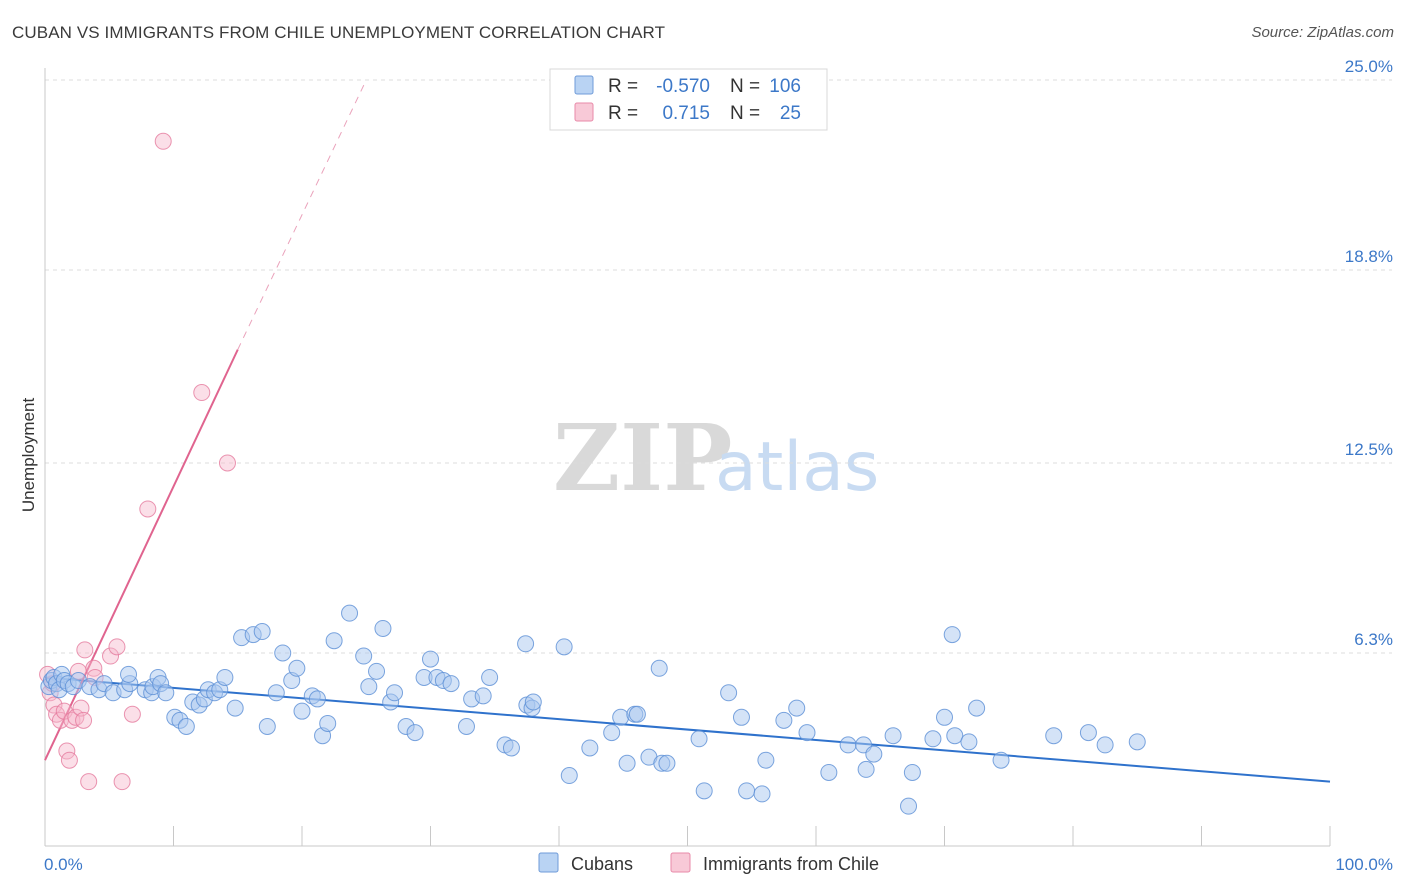 Image resolution: width=1406 pixels, height=892 pixels. Describe the element at coordinates (584, 85) in the screenshot. I see `stats-swatch-cubans` at that location.